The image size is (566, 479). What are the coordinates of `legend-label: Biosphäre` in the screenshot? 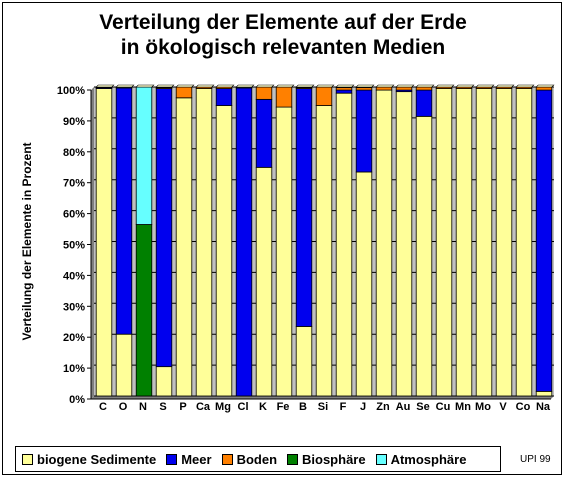 It's located at (334, 459).